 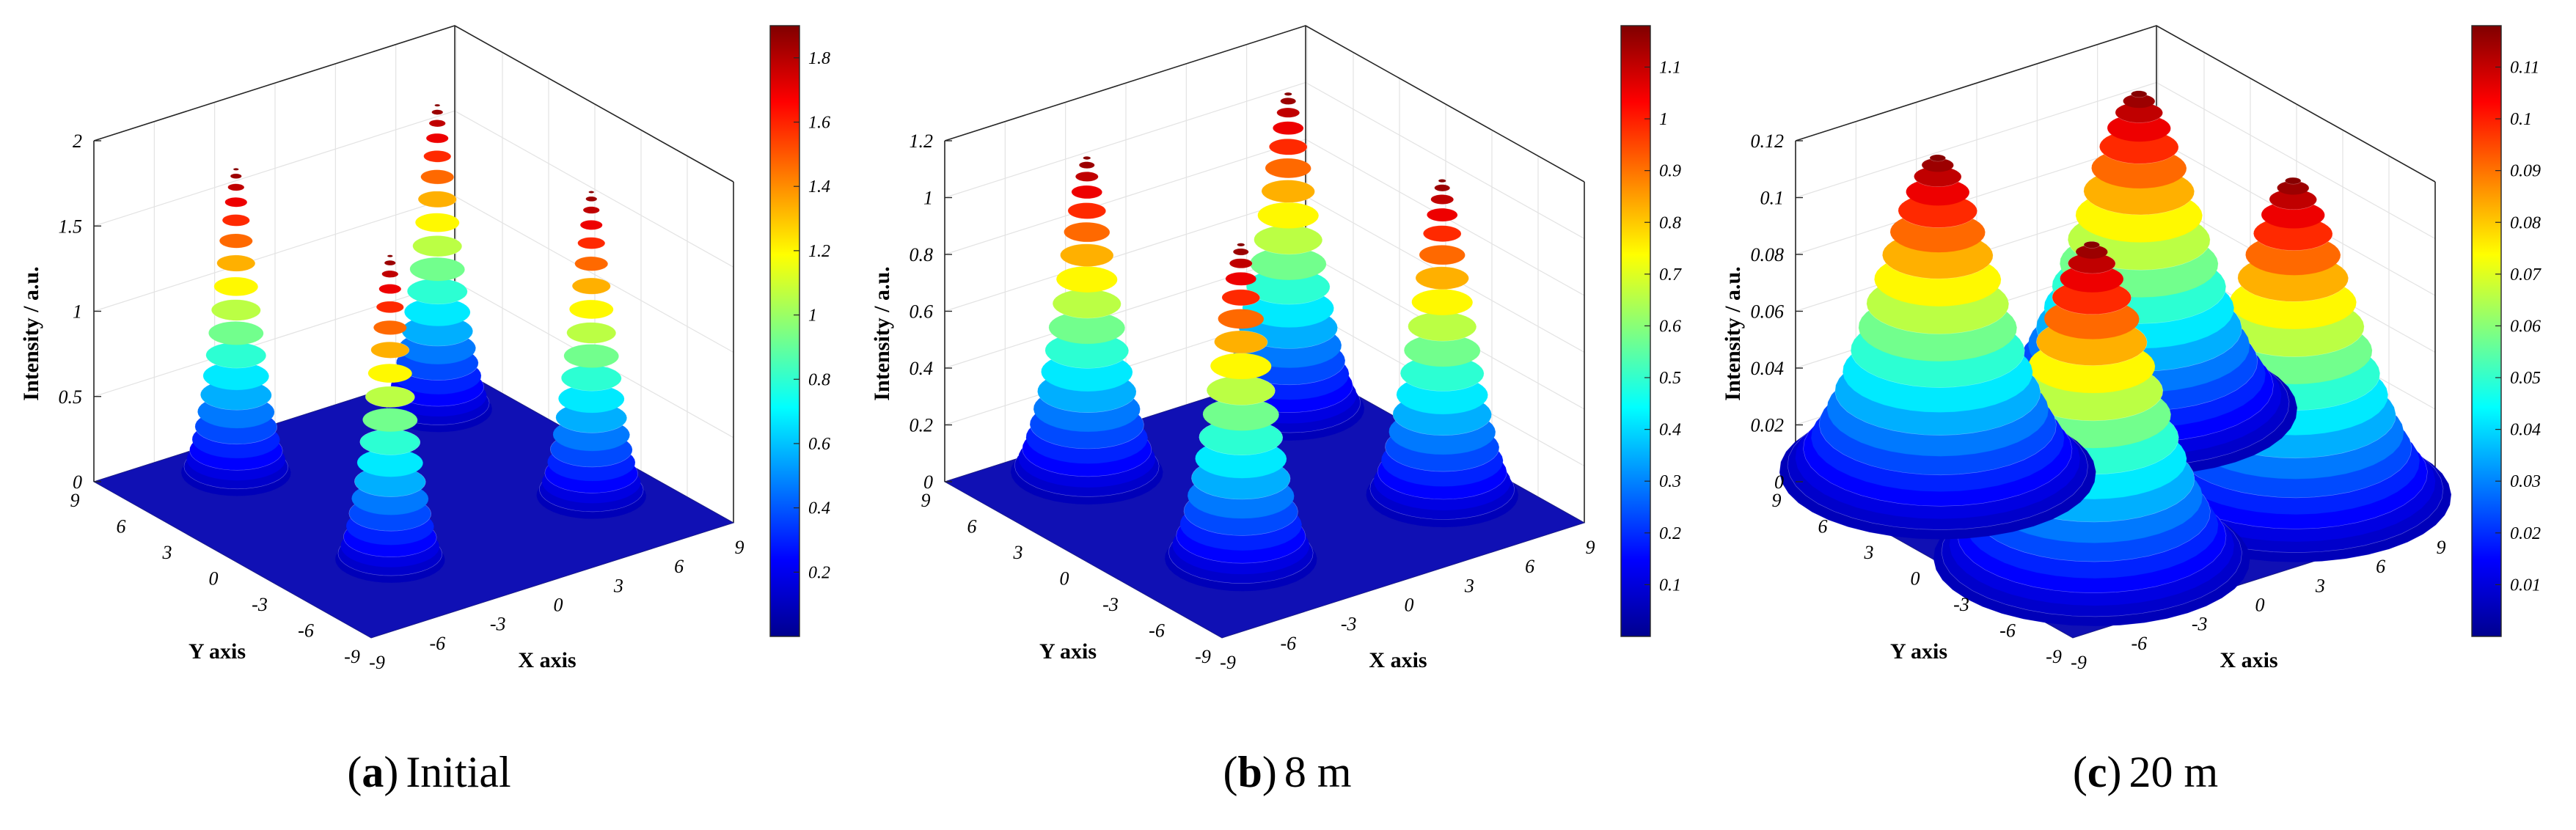 What do you see at coordinates (2173, 772) in the screenshot?
I see `panel-c-caption-text: 20 m` at bounding box center [2173, 772].